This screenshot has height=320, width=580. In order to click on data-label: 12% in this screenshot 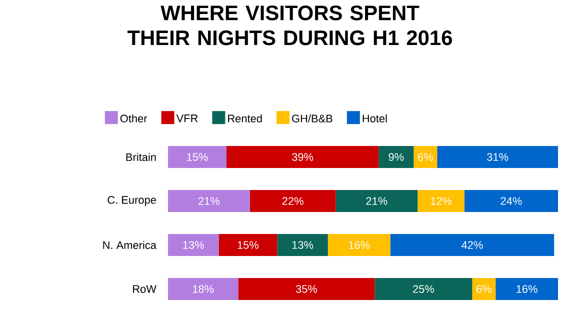, I will do `click(441, 201)`.